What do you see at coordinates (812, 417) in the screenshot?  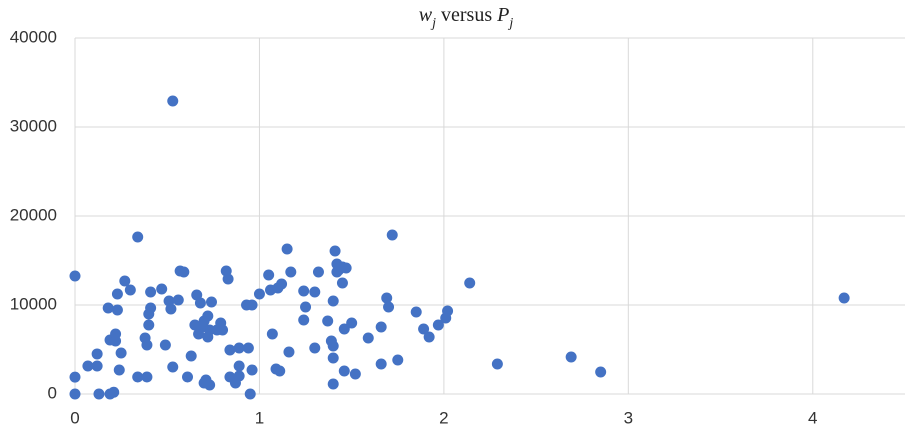 I see `x-tick-label: 4` at bounding box center [812, 417].